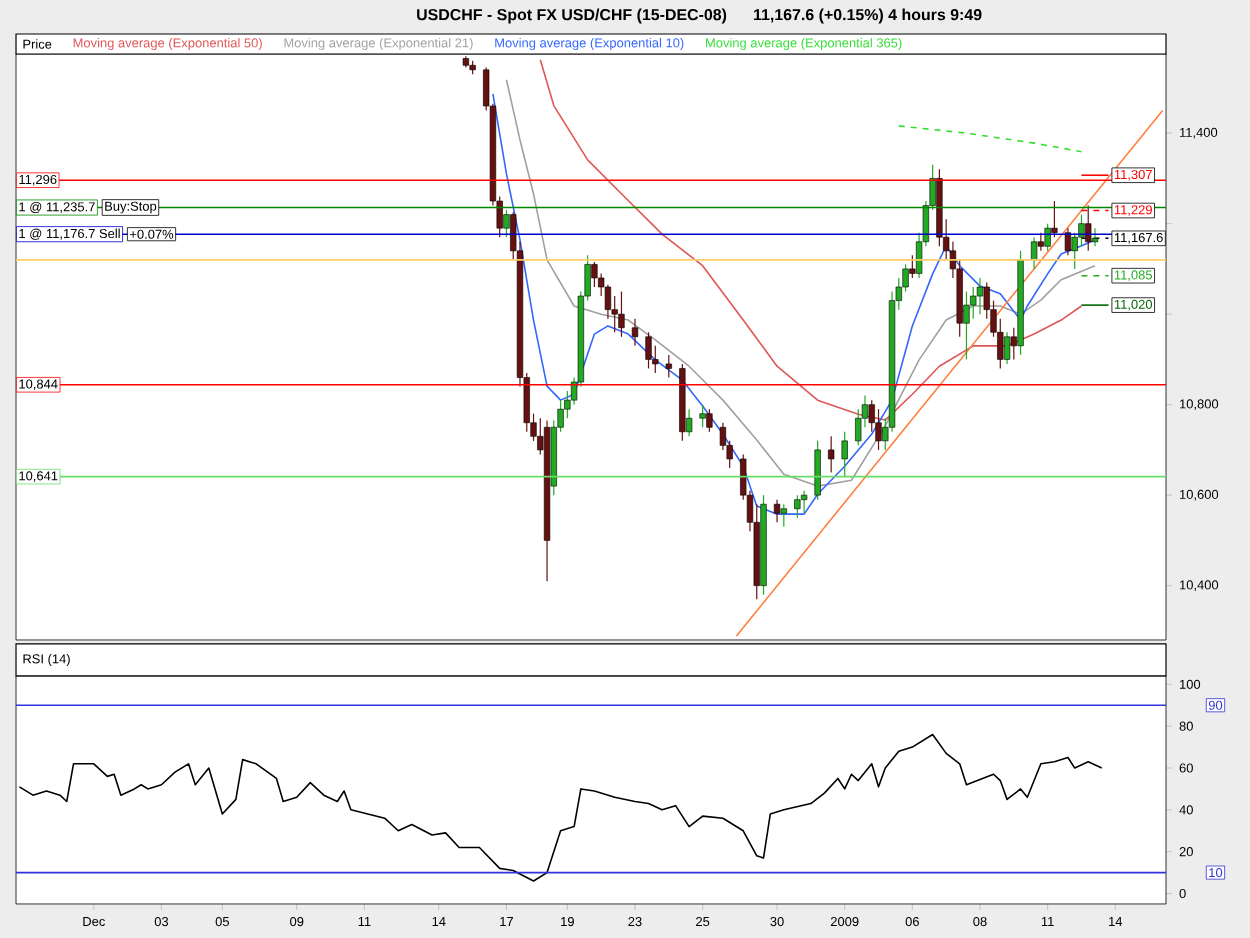  What do you see at coordinates (990, 139) in the screenshot?
I see `line-series` at bounding box center [990, 139].